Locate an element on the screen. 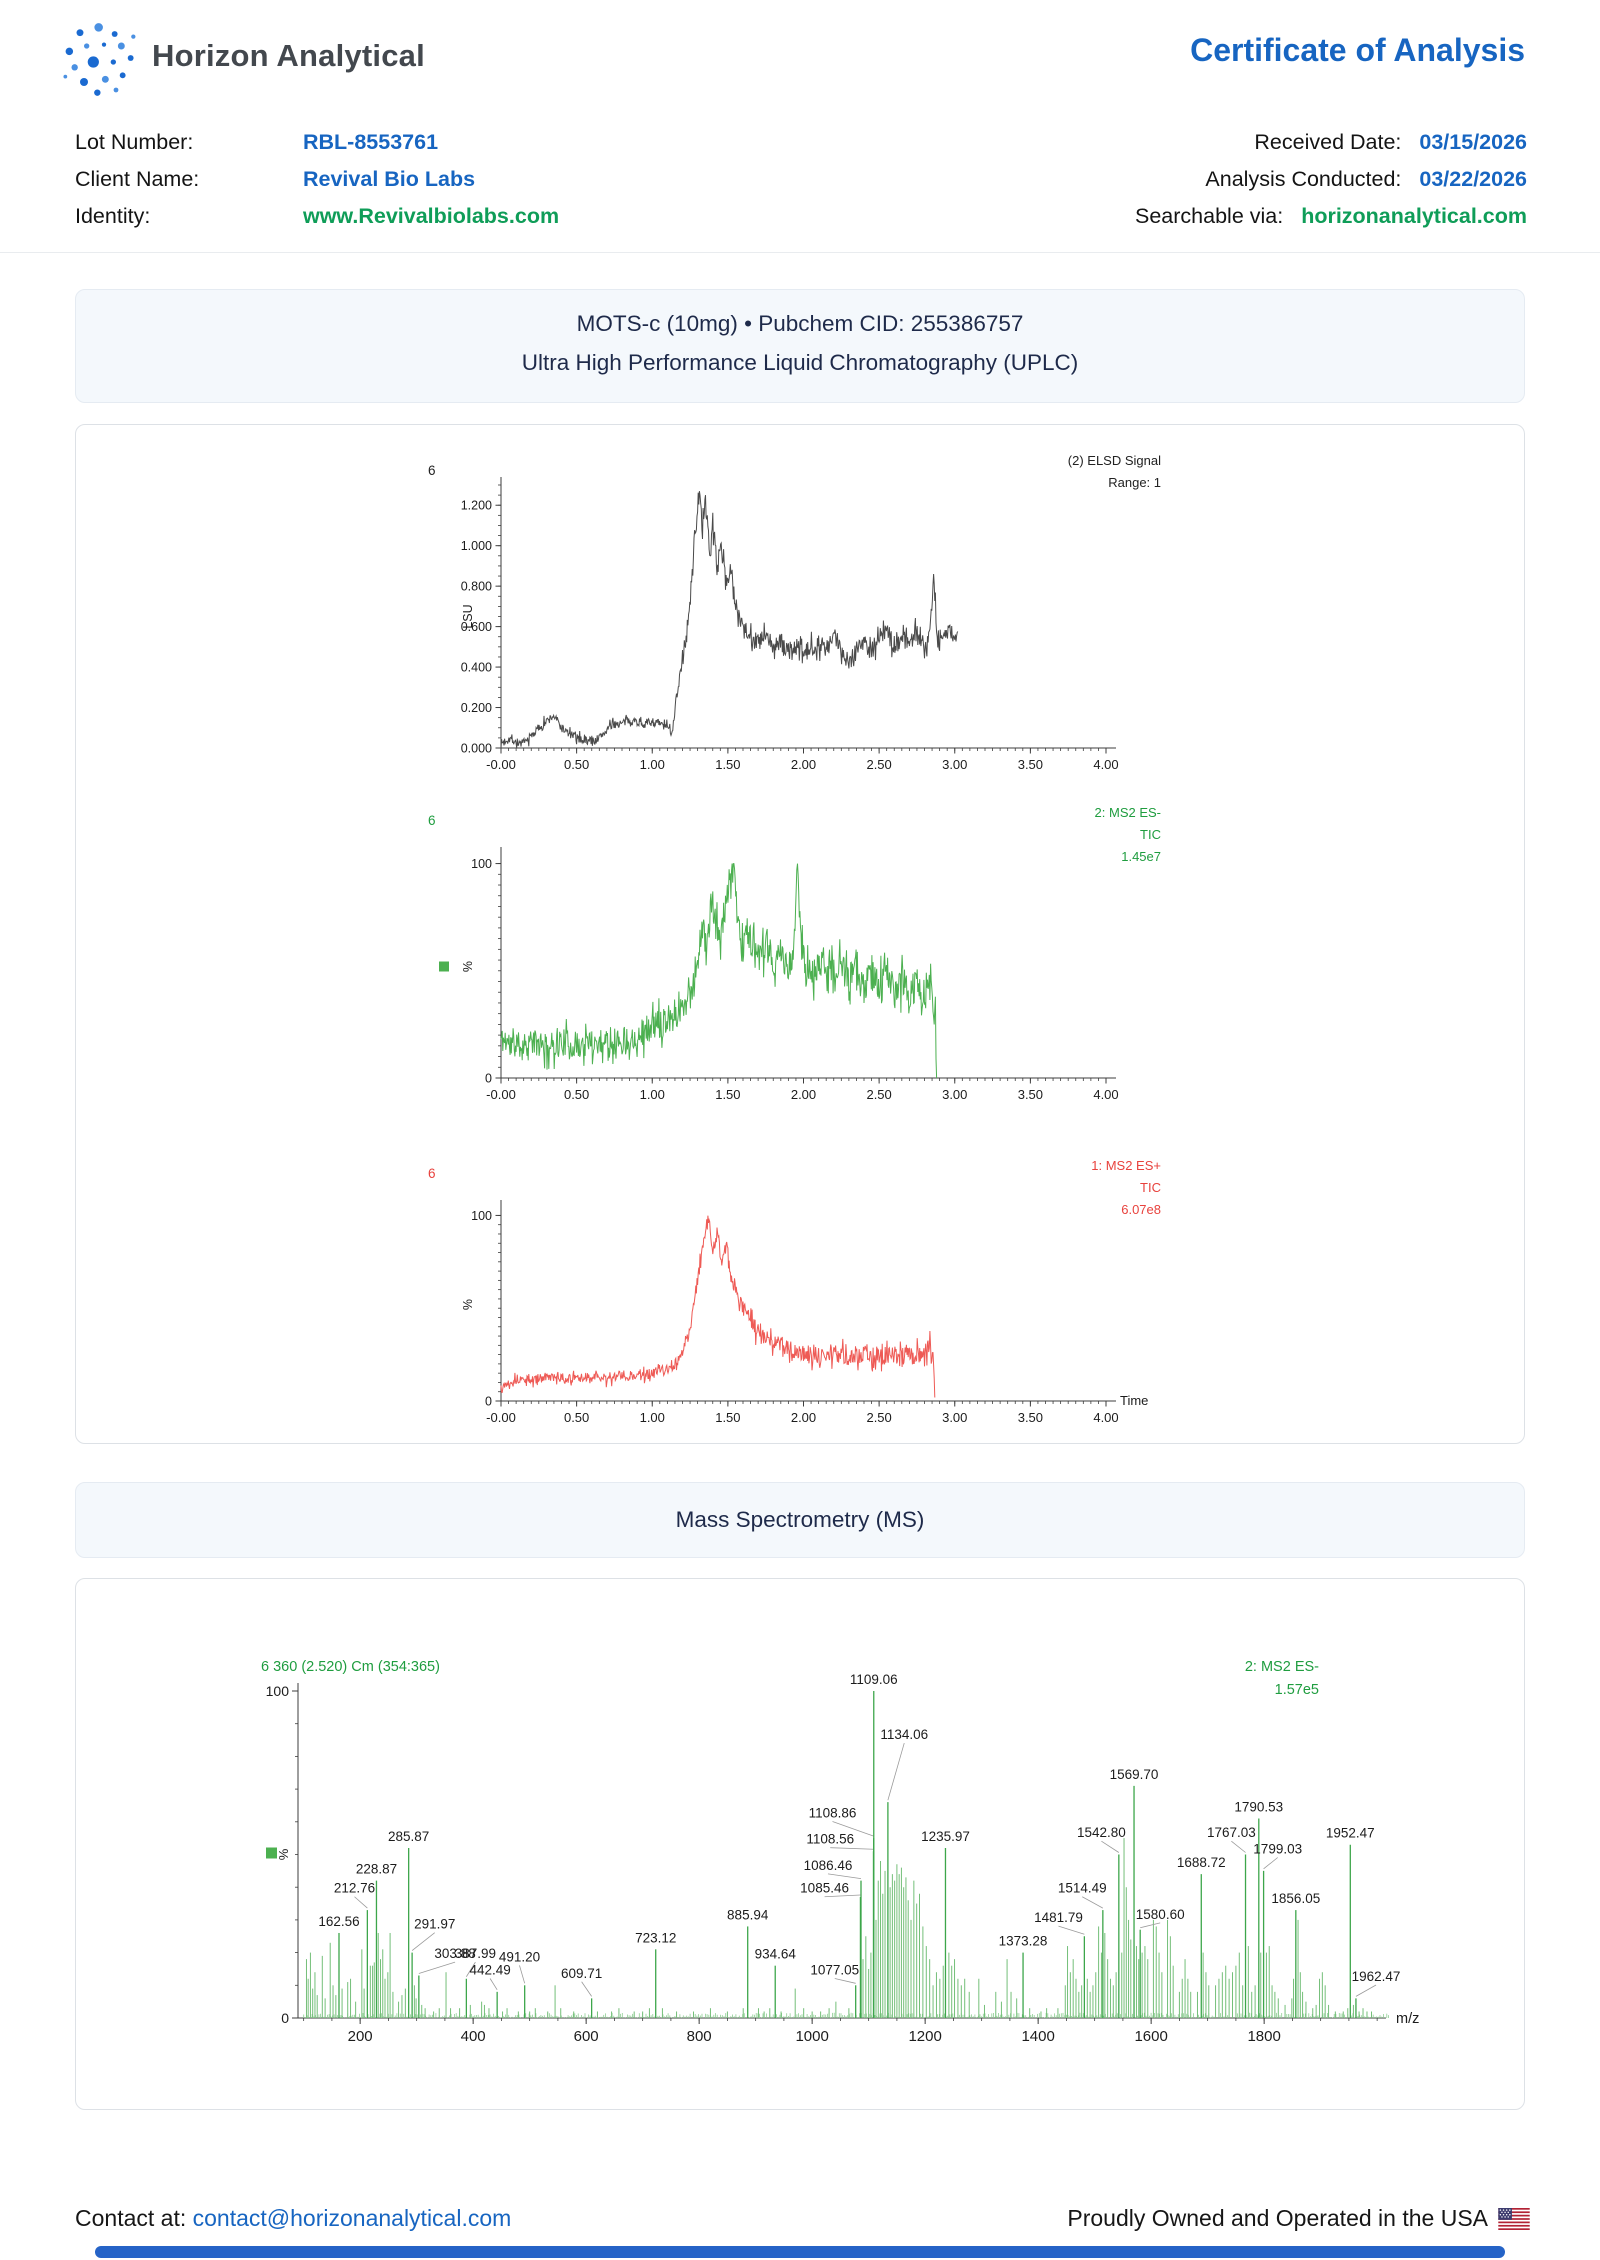 The height and width of the screenshot is (2260, 1600). ownership-text: Proudly Owned and Operated in the USA is located at coordinates (1277, 2218).